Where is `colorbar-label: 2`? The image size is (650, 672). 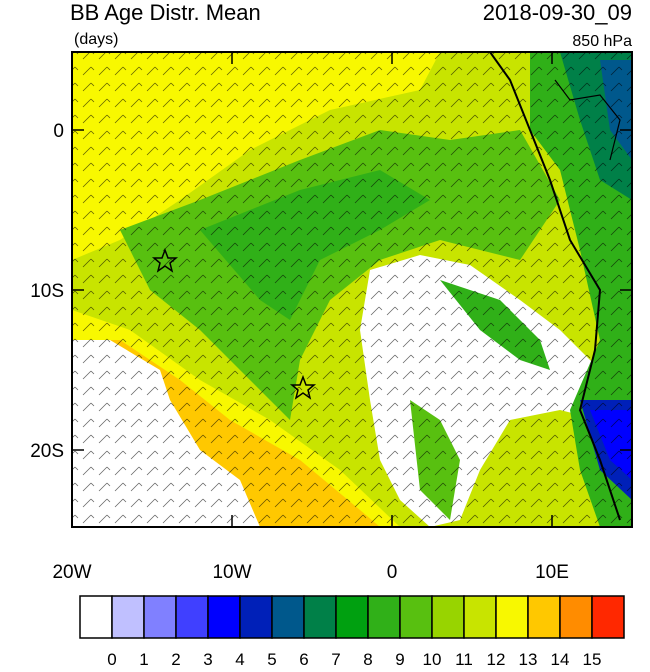 colorbar-label: 2 is located at coordinates (175, 658).